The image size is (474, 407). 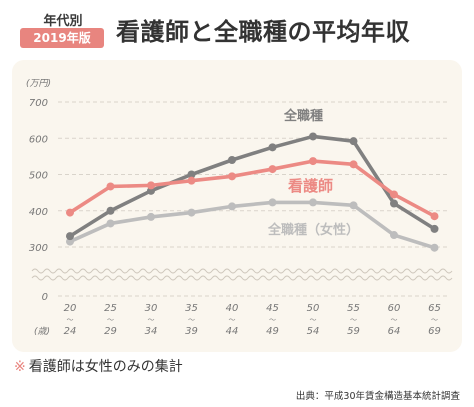 What do you see at coordinates (310, 186) in the screenshot?
I see `series-label-nurse: 看護師` at bounding box center [310, 186].